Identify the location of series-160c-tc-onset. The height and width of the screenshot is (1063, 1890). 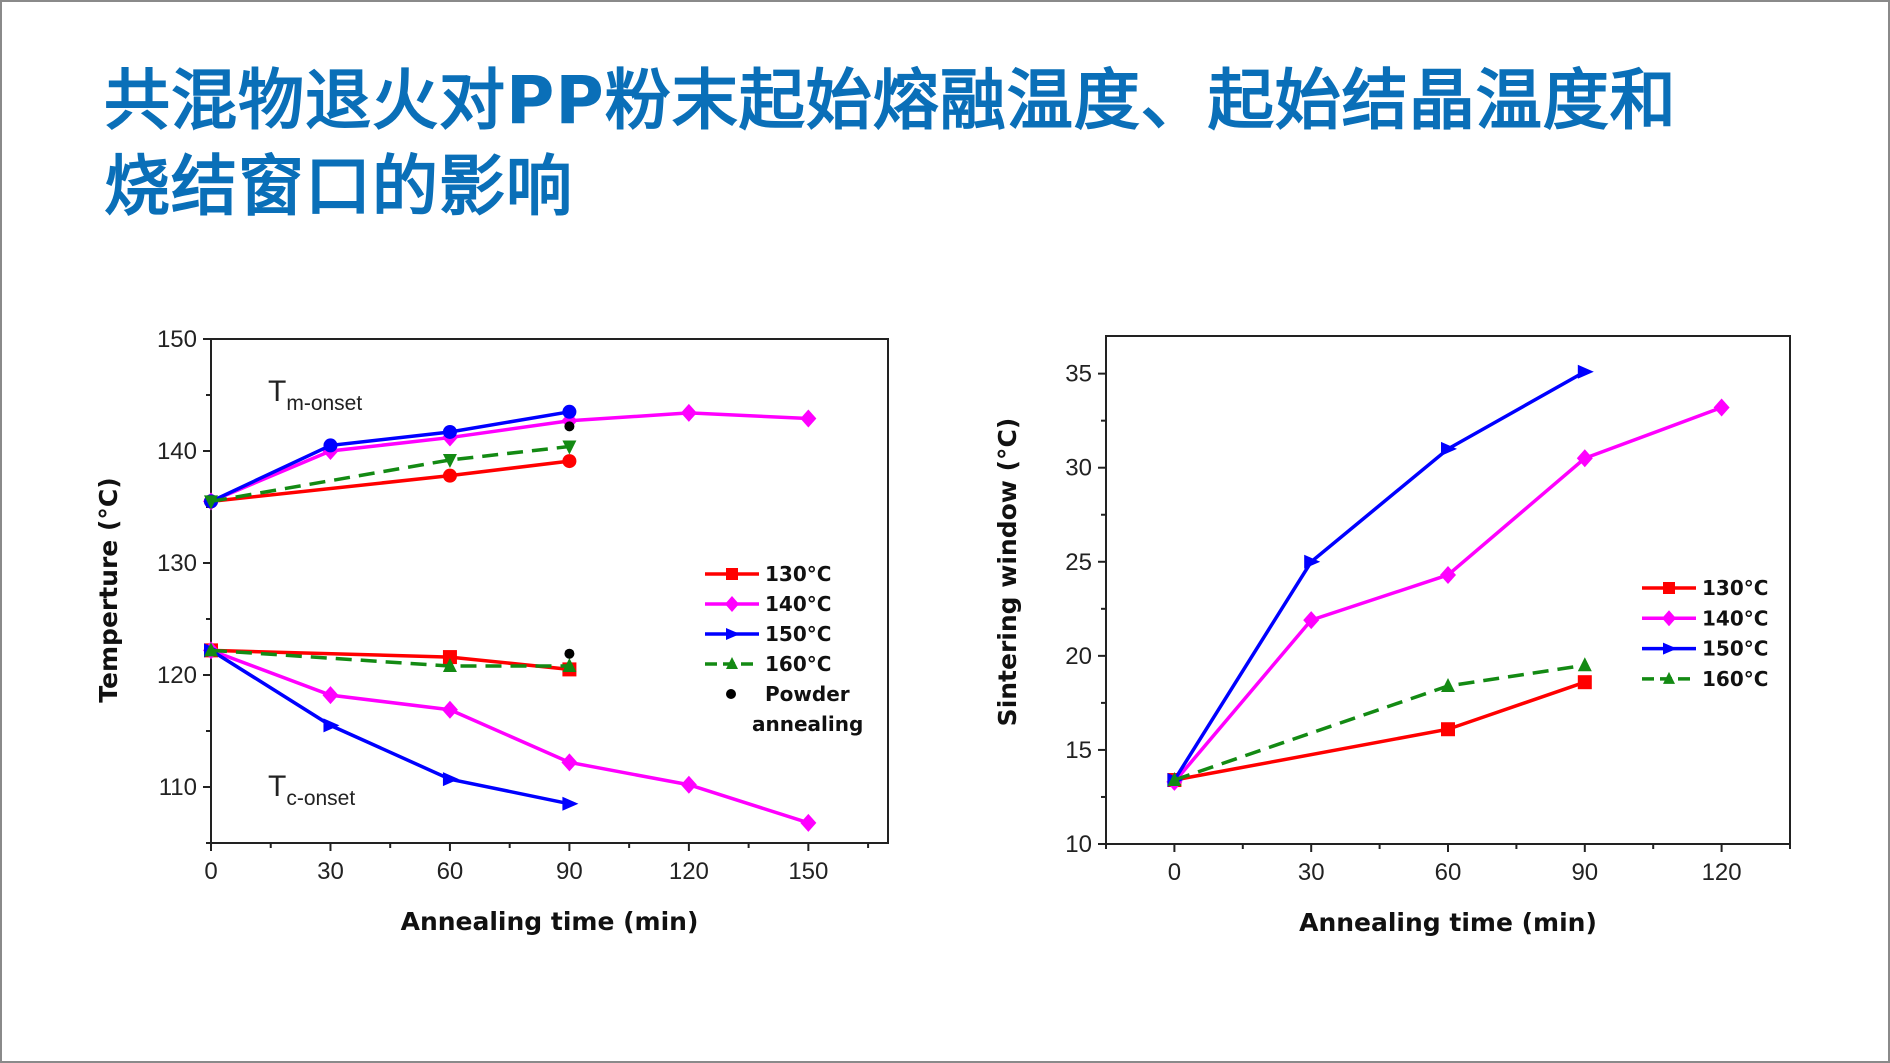
(390, 657).